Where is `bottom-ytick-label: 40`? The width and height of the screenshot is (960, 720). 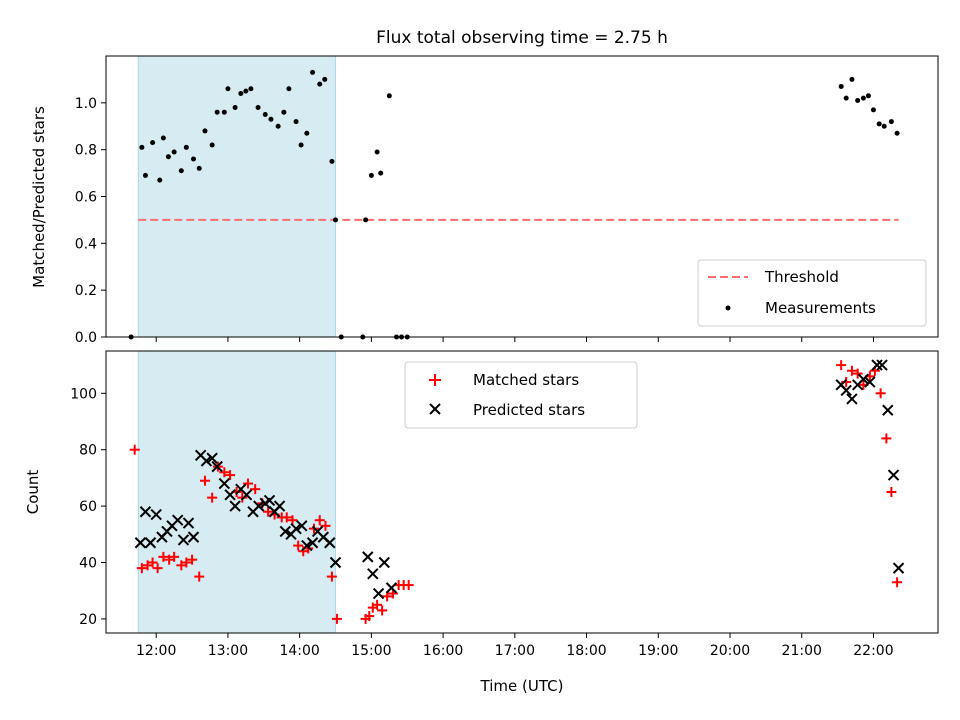 bottom-ytick-label: 40 is located at coordinates (88, 564).